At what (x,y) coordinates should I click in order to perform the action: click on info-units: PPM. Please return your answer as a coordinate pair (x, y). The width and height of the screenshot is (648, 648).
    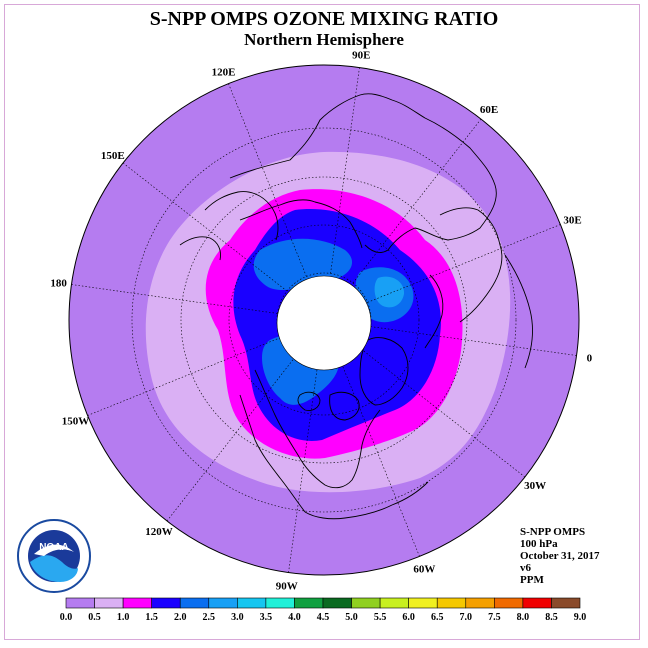
    Looking at the image, I should click on (532, 580).